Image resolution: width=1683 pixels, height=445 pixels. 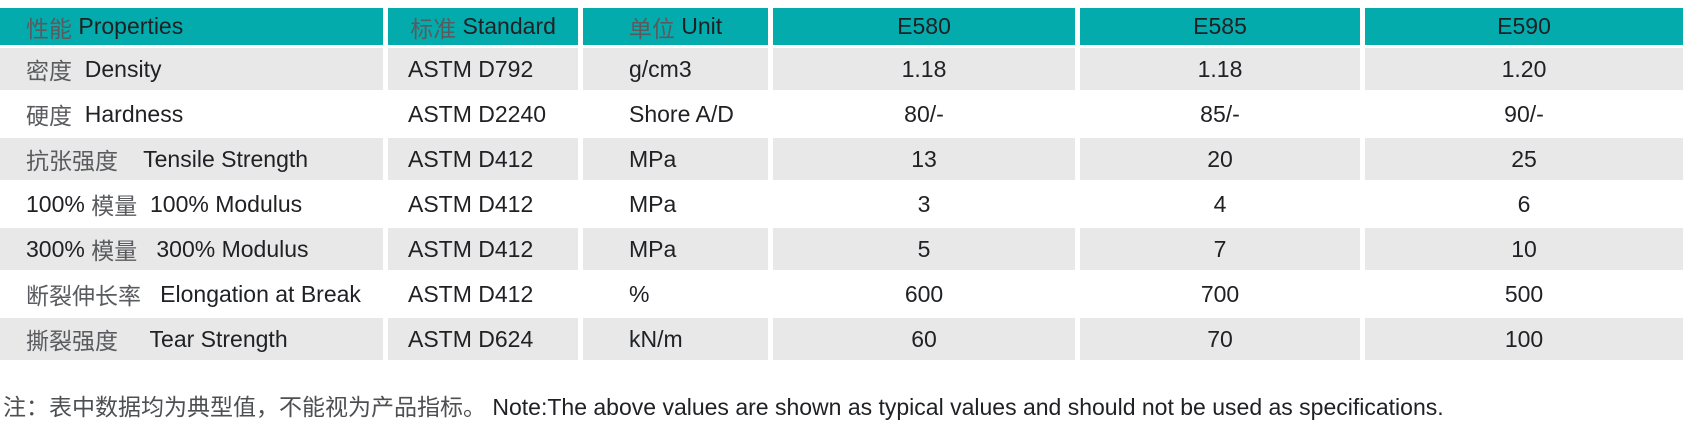 I want to click on cell-unit-row3: MPa, so click(x=675, y=159).